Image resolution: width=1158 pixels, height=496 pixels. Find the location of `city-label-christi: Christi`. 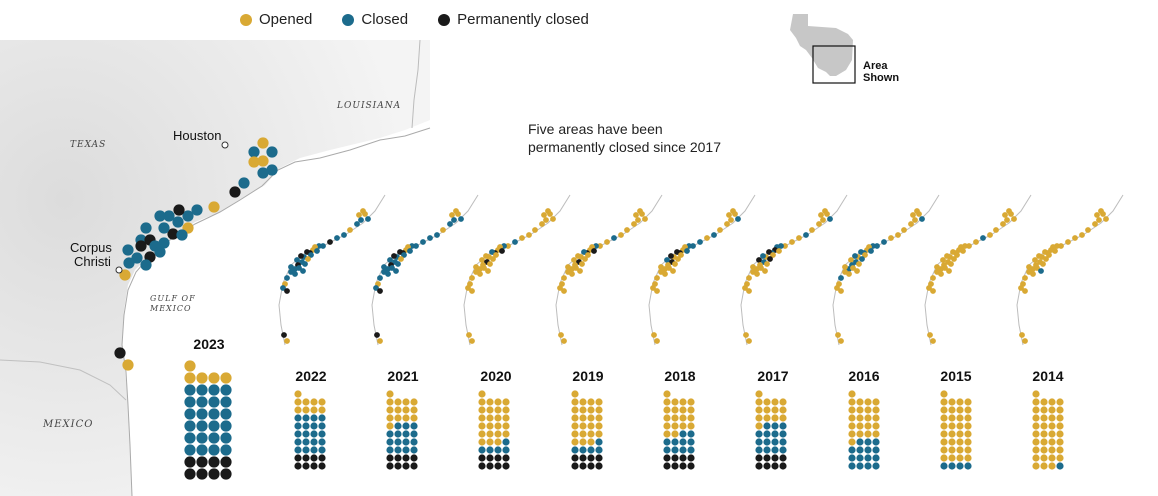

city-label-christi: Christi is located at coordinates (92, 261).